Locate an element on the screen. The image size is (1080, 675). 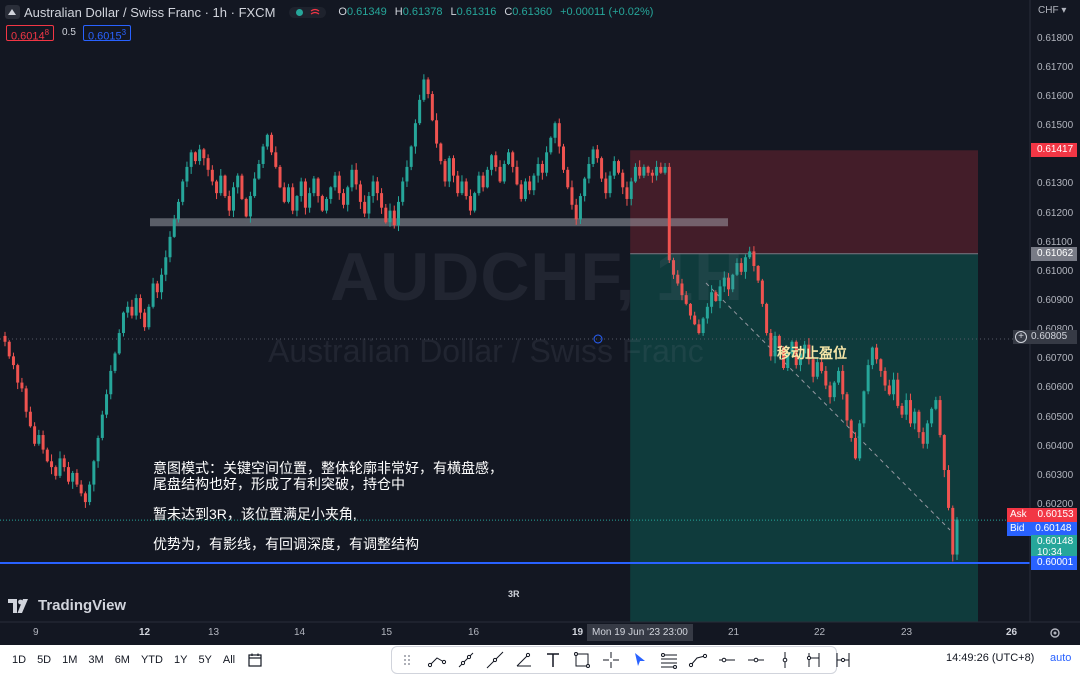
clock: 14:49:26 (UTC+8) is located at coordinates (990, 658).